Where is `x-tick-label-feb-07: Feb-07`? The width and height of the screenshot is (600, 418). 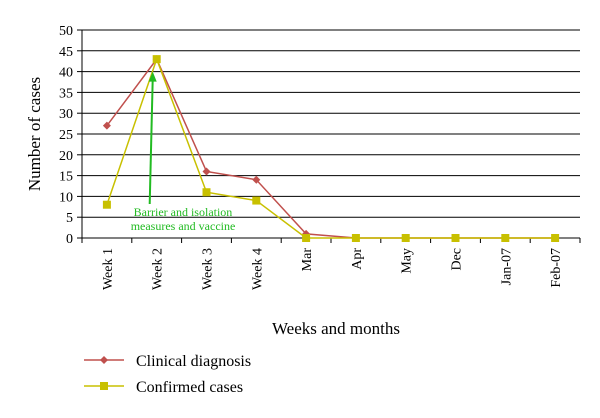
x-tick-label-feb-07: Feb-07 is located at coordinates (556, 268).